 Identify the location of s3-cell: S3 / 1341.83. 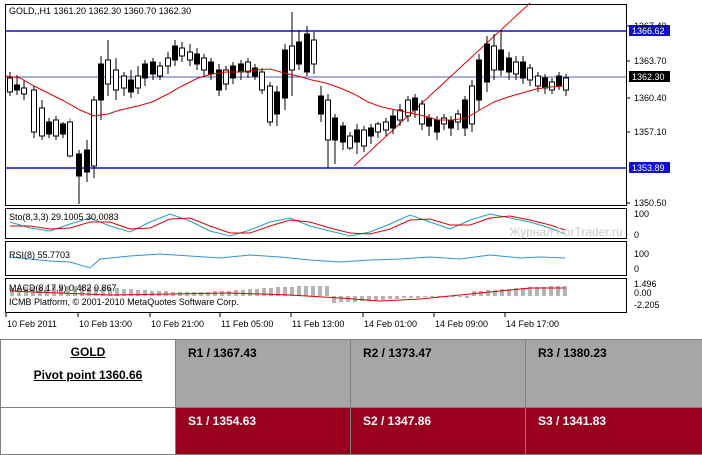
(614, 431).